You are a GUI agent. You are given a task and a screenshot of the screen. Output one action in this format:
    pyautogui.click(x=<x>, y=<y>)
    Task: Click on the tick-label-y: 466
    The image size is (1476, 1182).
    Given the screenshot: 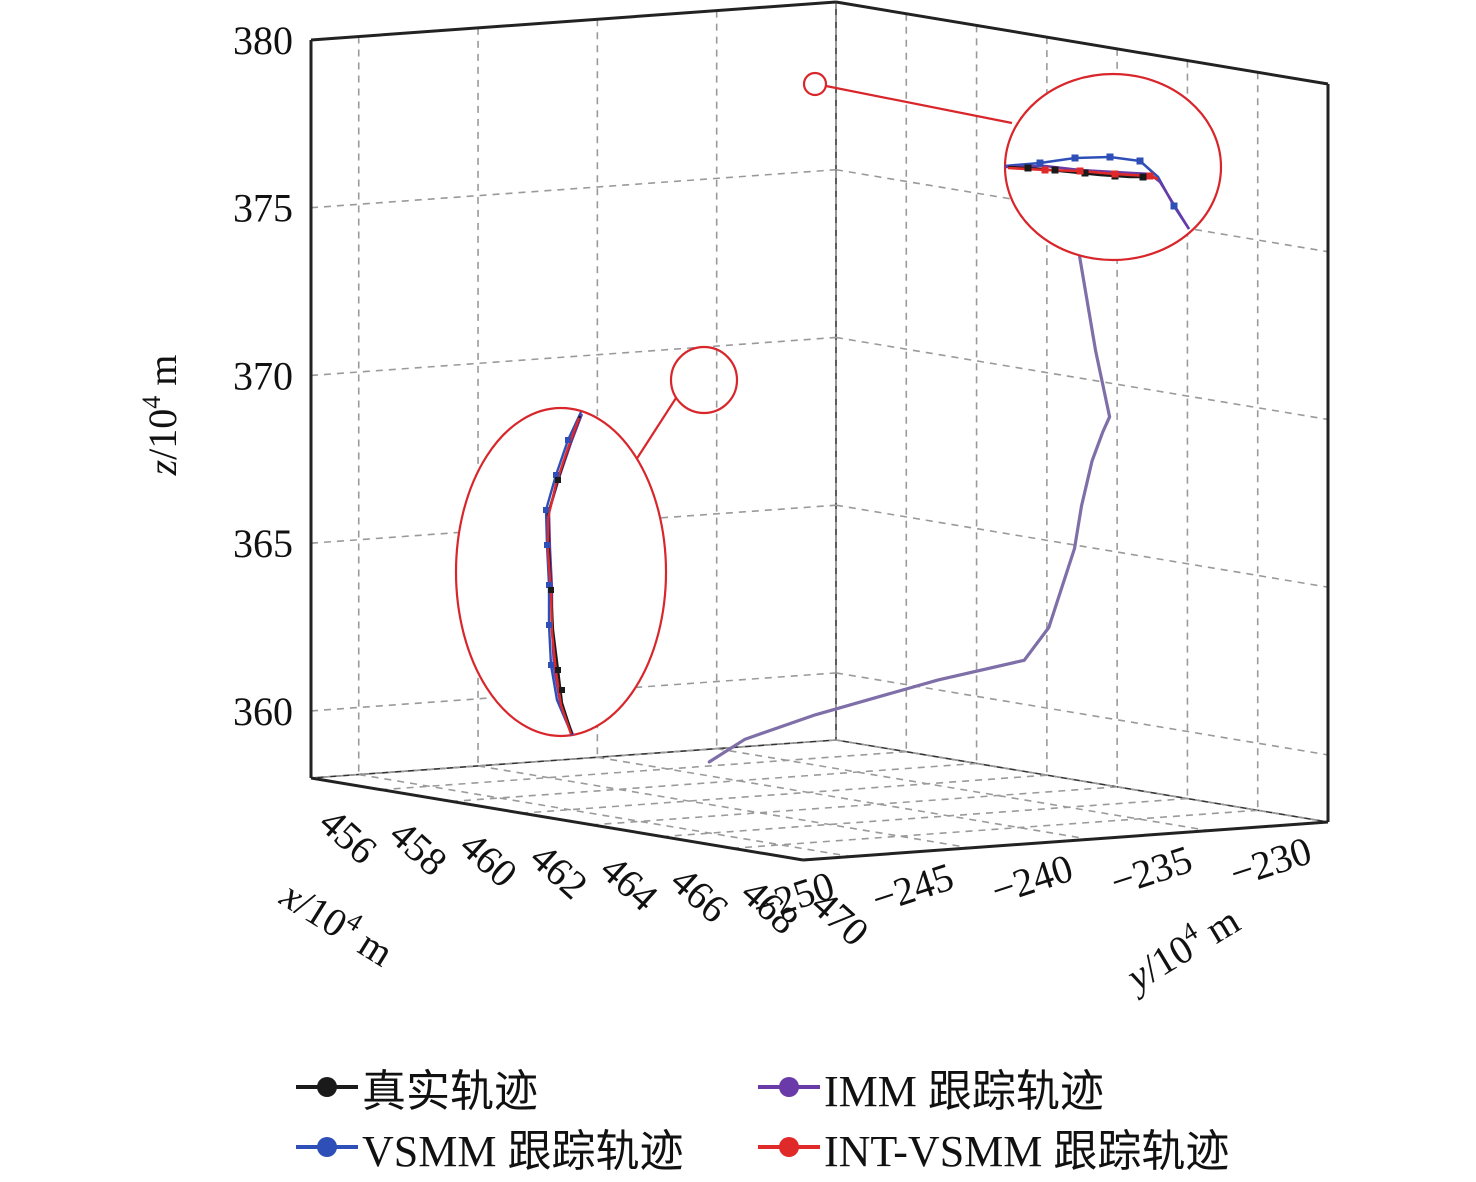 What is the action you would take?
    pyautogui.click(x=699, y=895)
    